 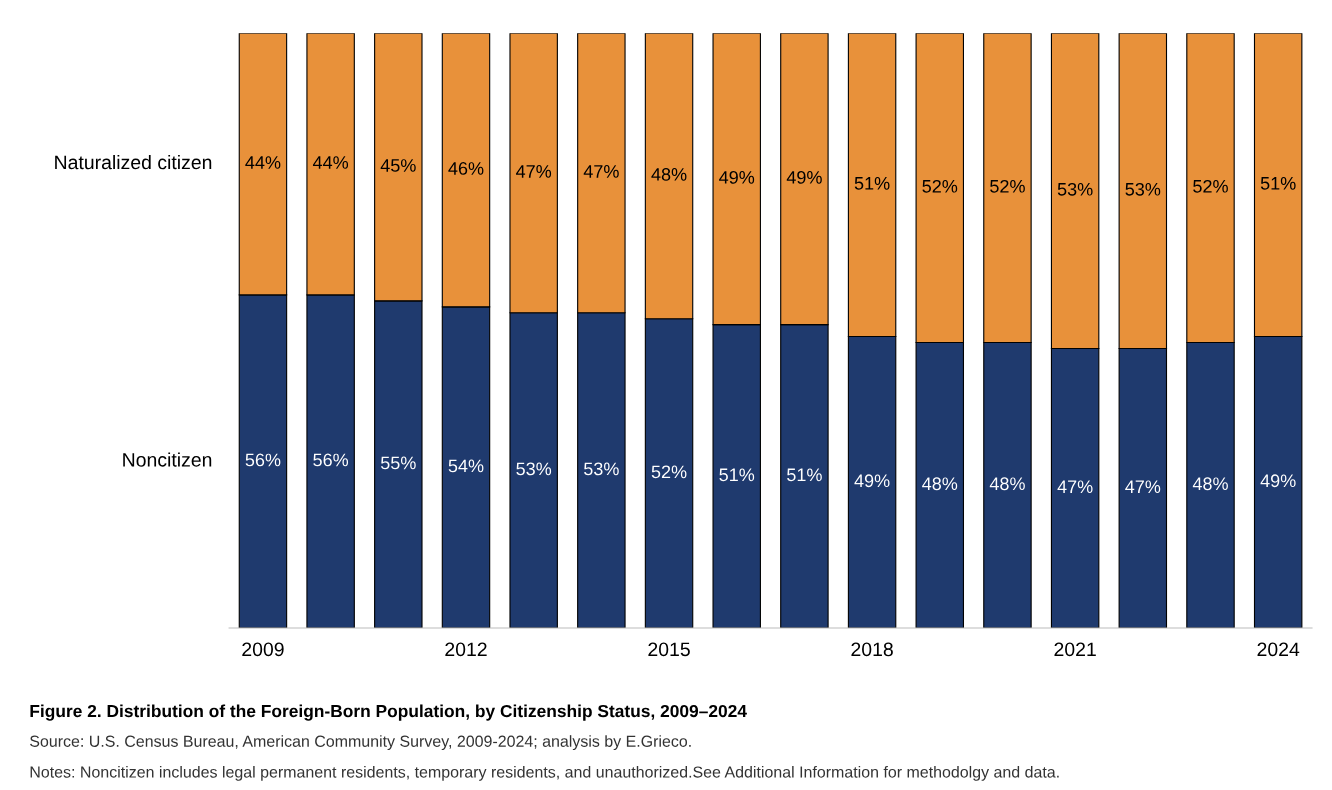 What do you see at coordinates (398, 463) in the screenshot?
I see `data-label: 55%` at bounding box center [398, 463].